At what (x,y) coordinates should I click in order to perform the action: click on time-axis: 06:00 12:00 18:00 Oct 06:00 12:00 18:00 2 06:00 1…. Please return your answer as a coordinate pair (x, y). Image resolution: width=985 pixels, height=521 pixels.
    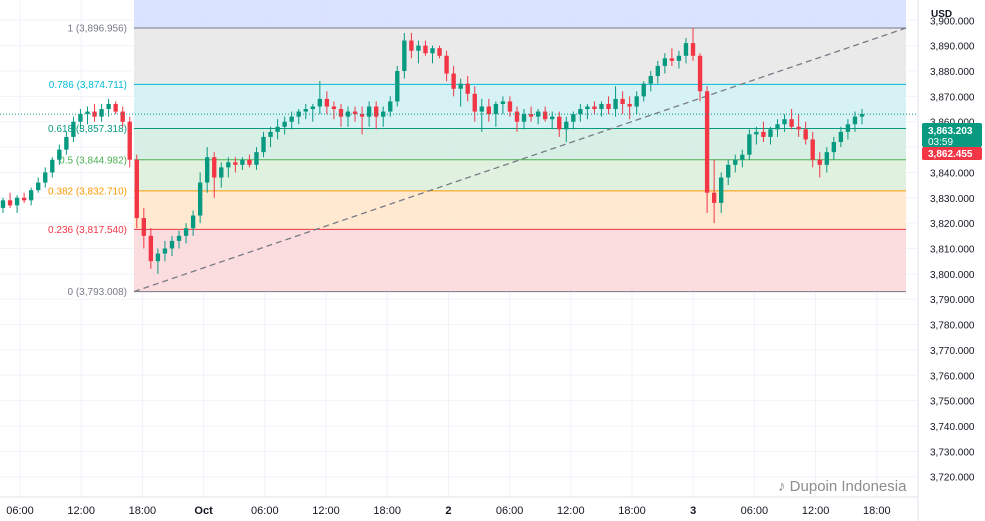
    Looking at the image, I should click on (459, 506).